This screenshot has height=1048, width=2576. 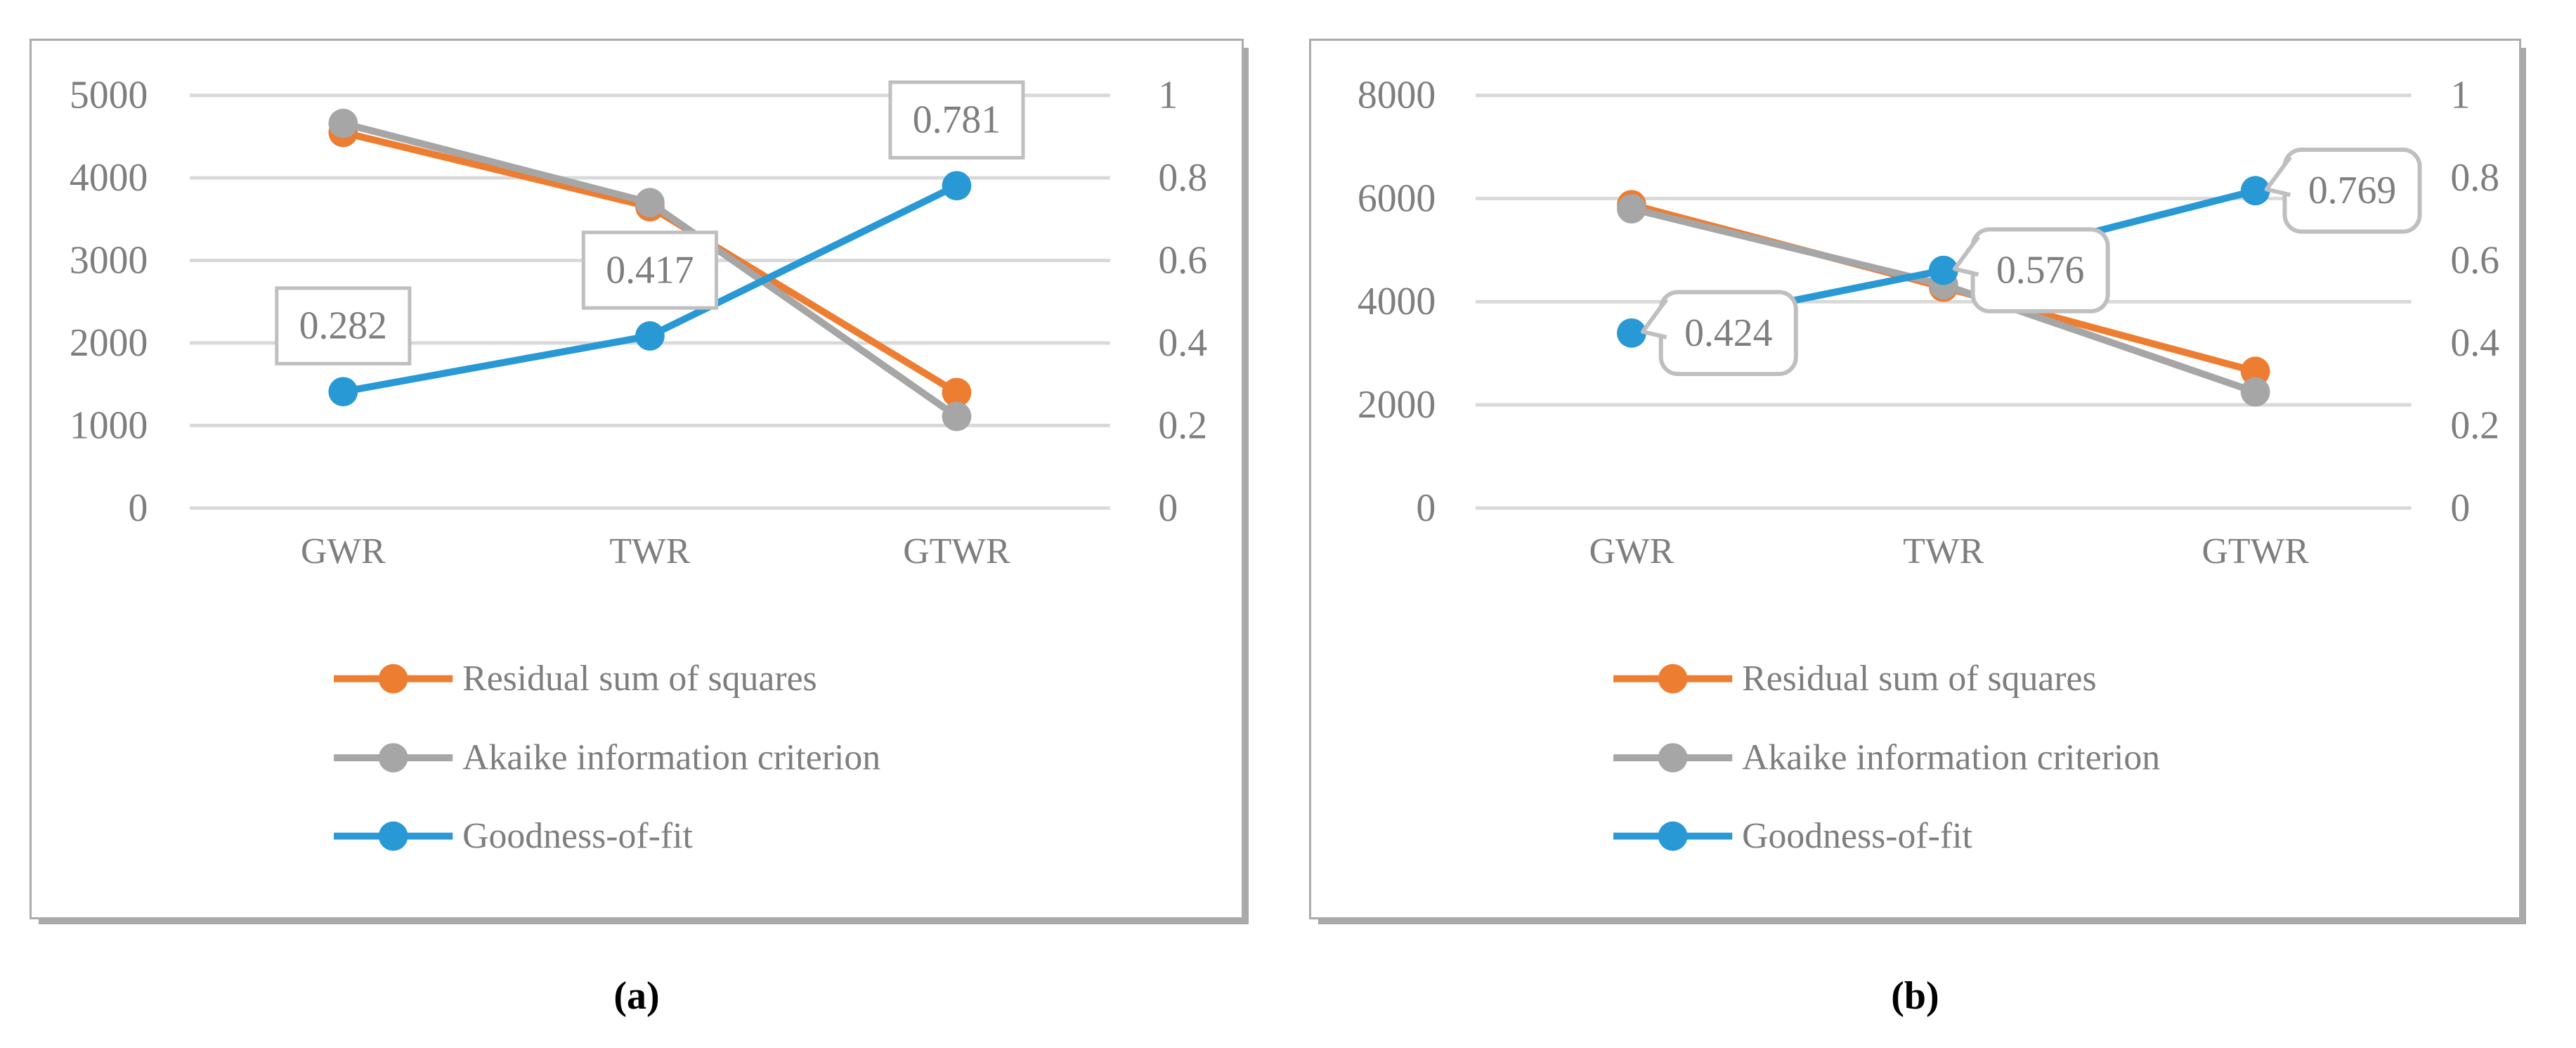 What do you see at coordinates (1915, 996) in the screenshot?
I see `caption-b: (b)` at bounding box center [1915, 996].